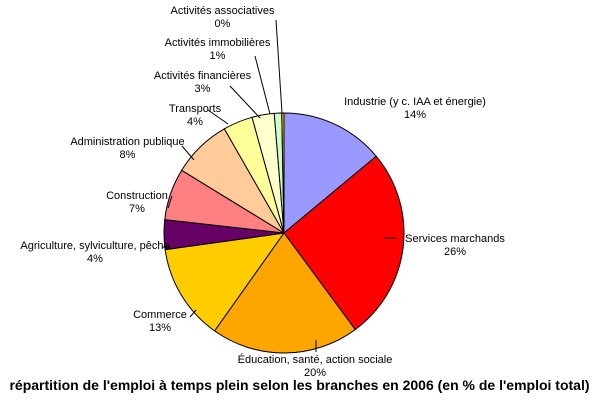  I want to click on leader-line-activites-financieres, so click(245, 102).